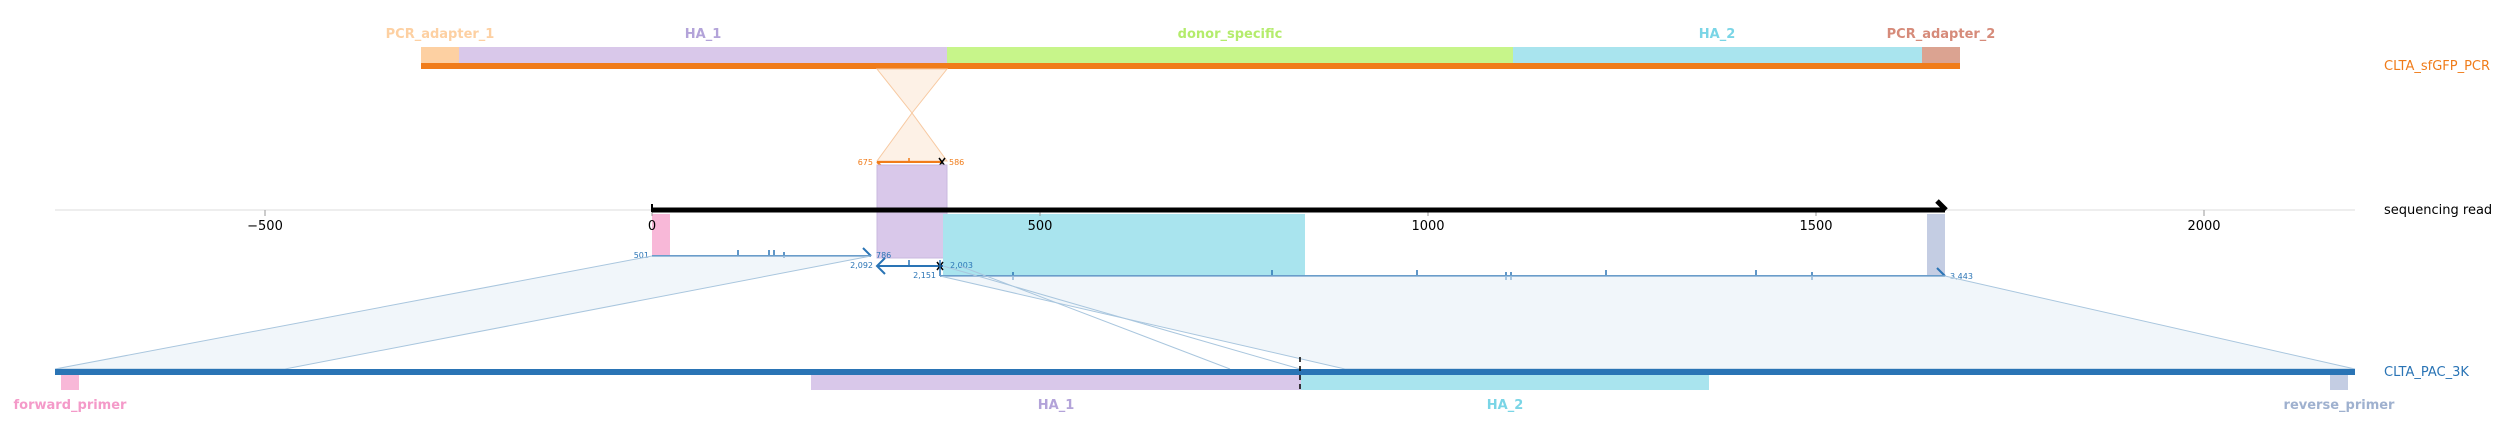  Describe the element at coordinates (924, 275) in the screenshot. I see `alignment-3-left-label: 2,151` at that location.